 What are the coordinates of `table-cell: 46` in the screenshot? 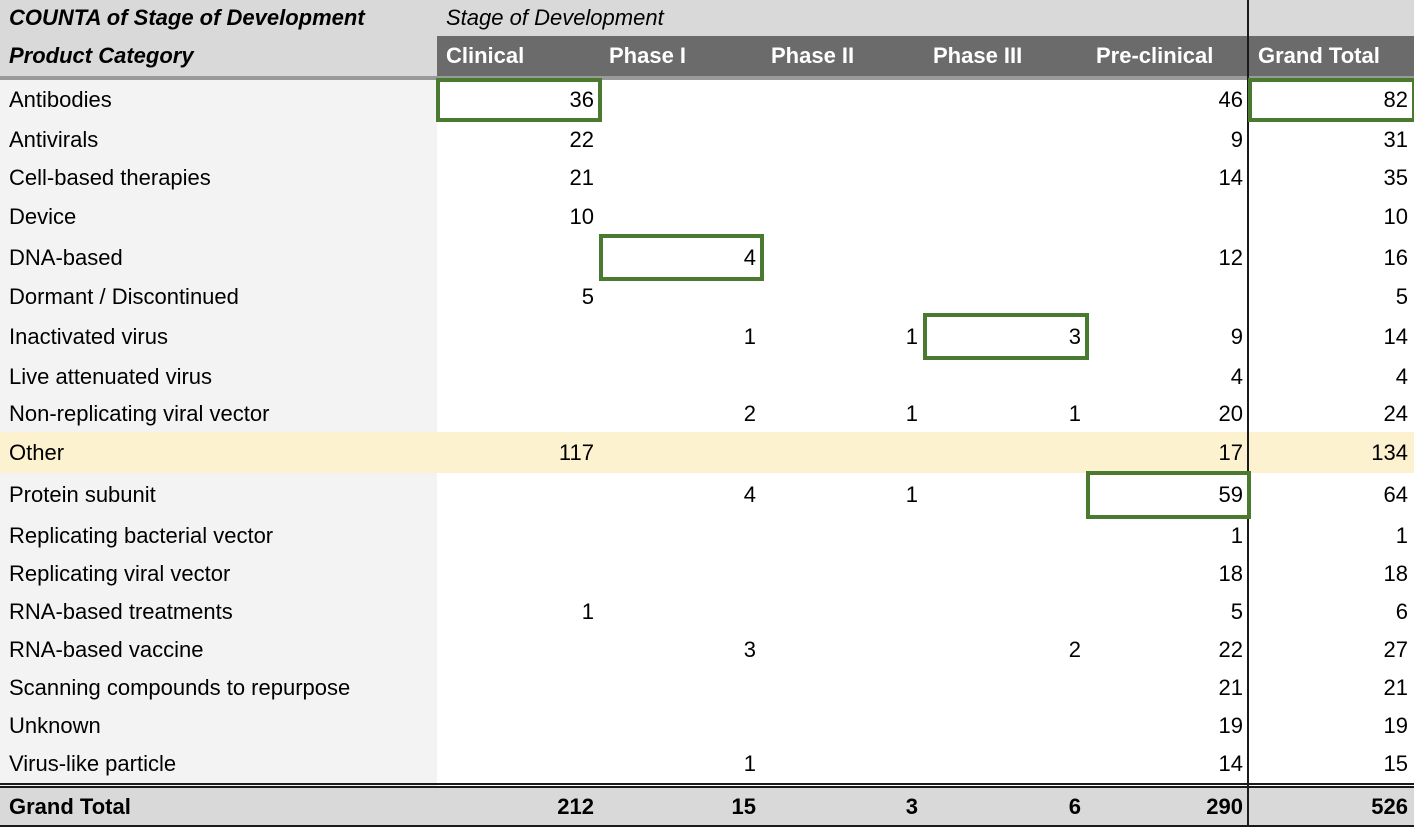 It's located at (1168, 100).